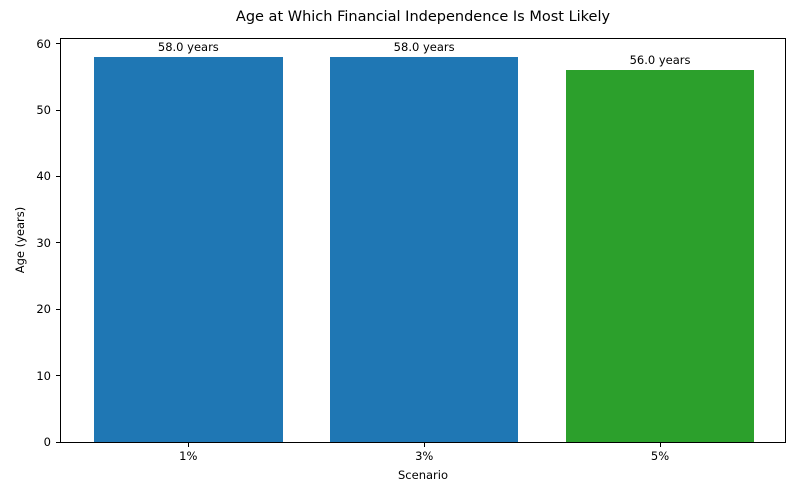 Image resolution: width=800 pixels, height=500 pixels. What do you see at coordinates (43, 242) in the screenshot?
I see `y-tick-label: 30` at bounding box center [43, 242].